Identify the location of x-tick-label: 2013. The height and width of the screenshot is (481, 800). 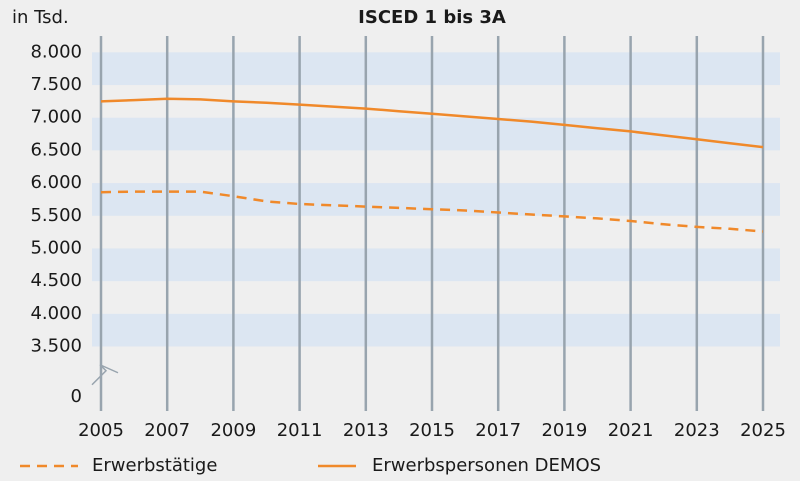
(366, 430).